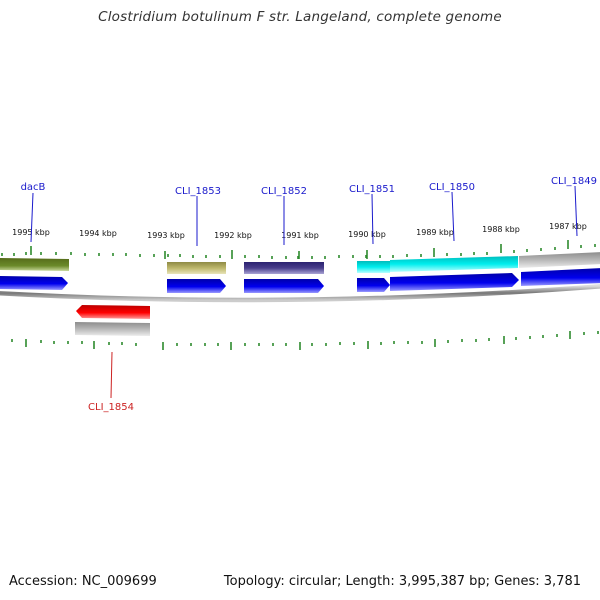 Image resolution: width=600 pixels, height=600 pixels. Describe the element at coordinates (196, 268) in the screenshot. I see `cli1853-feature-bar` at that location.